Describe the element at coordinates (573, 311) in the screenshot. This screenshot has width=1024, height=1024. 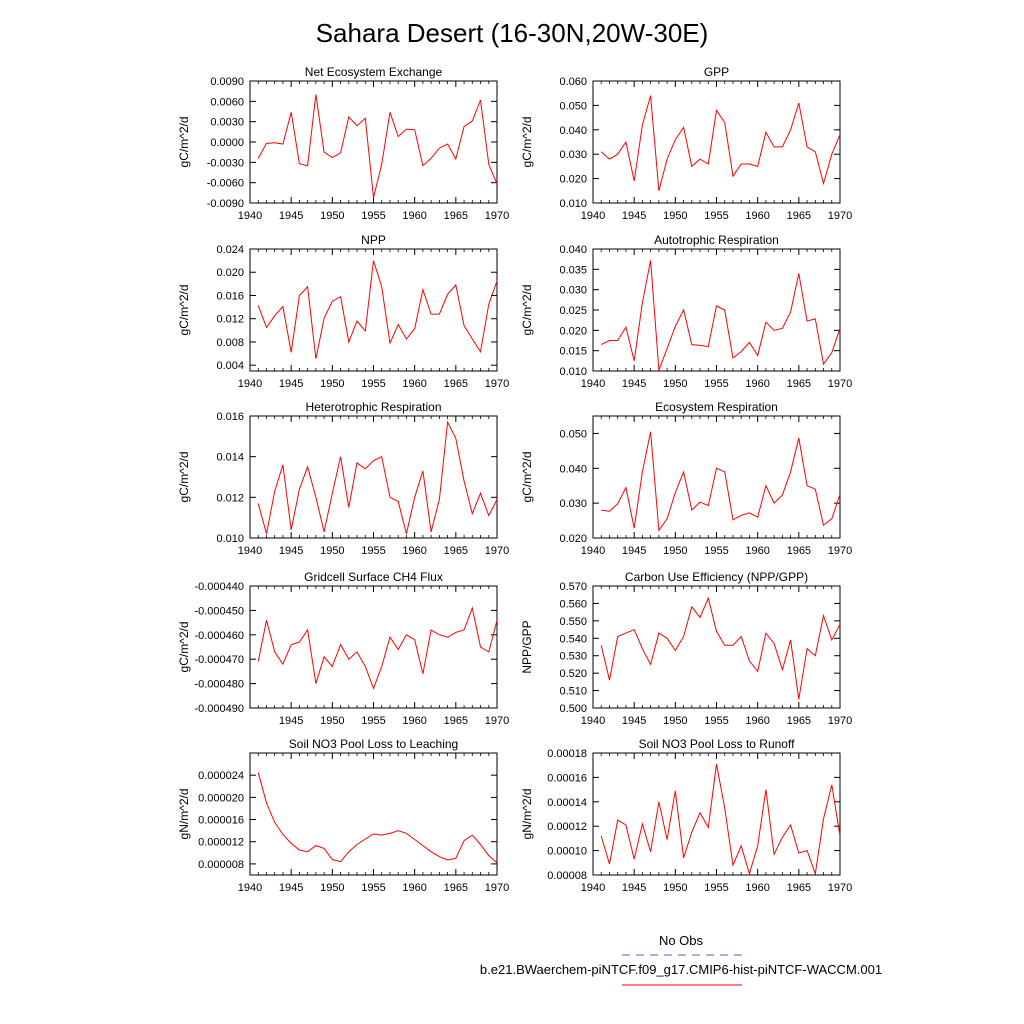
I see `y-tick-label: 0.025` at that location.